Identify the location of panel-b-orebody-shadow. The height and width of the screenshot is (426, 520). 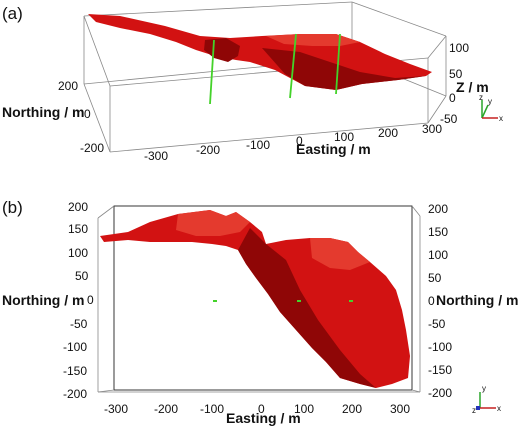
(307, 308).